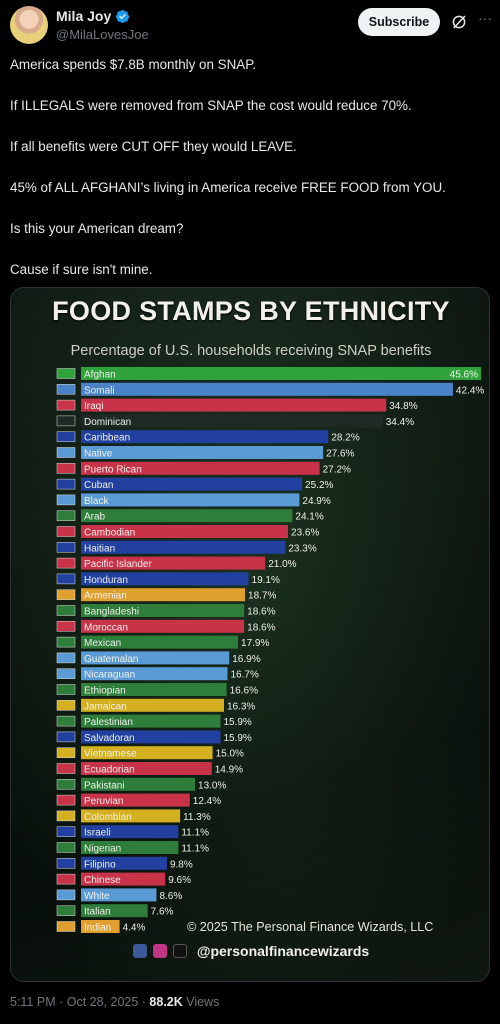  Describe the element at coordinates (310, 927) in the screenshot. I see `chart-copyright: © 2025 The Personal Finance Wizards, LLC` at that location.